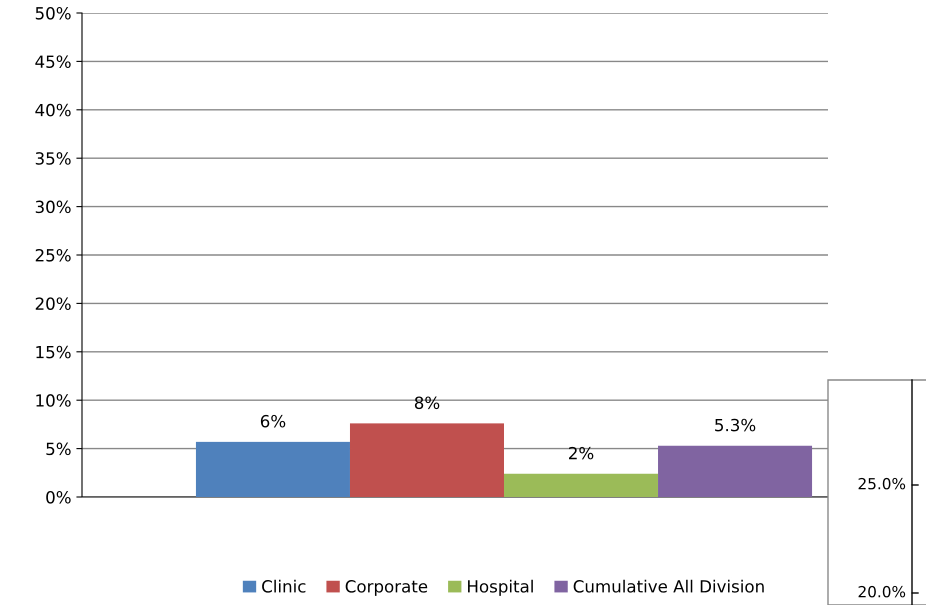 The width and height of the screenshot is (926, 605). I want to click on y-tick-label: 15%, so click(53, 352).